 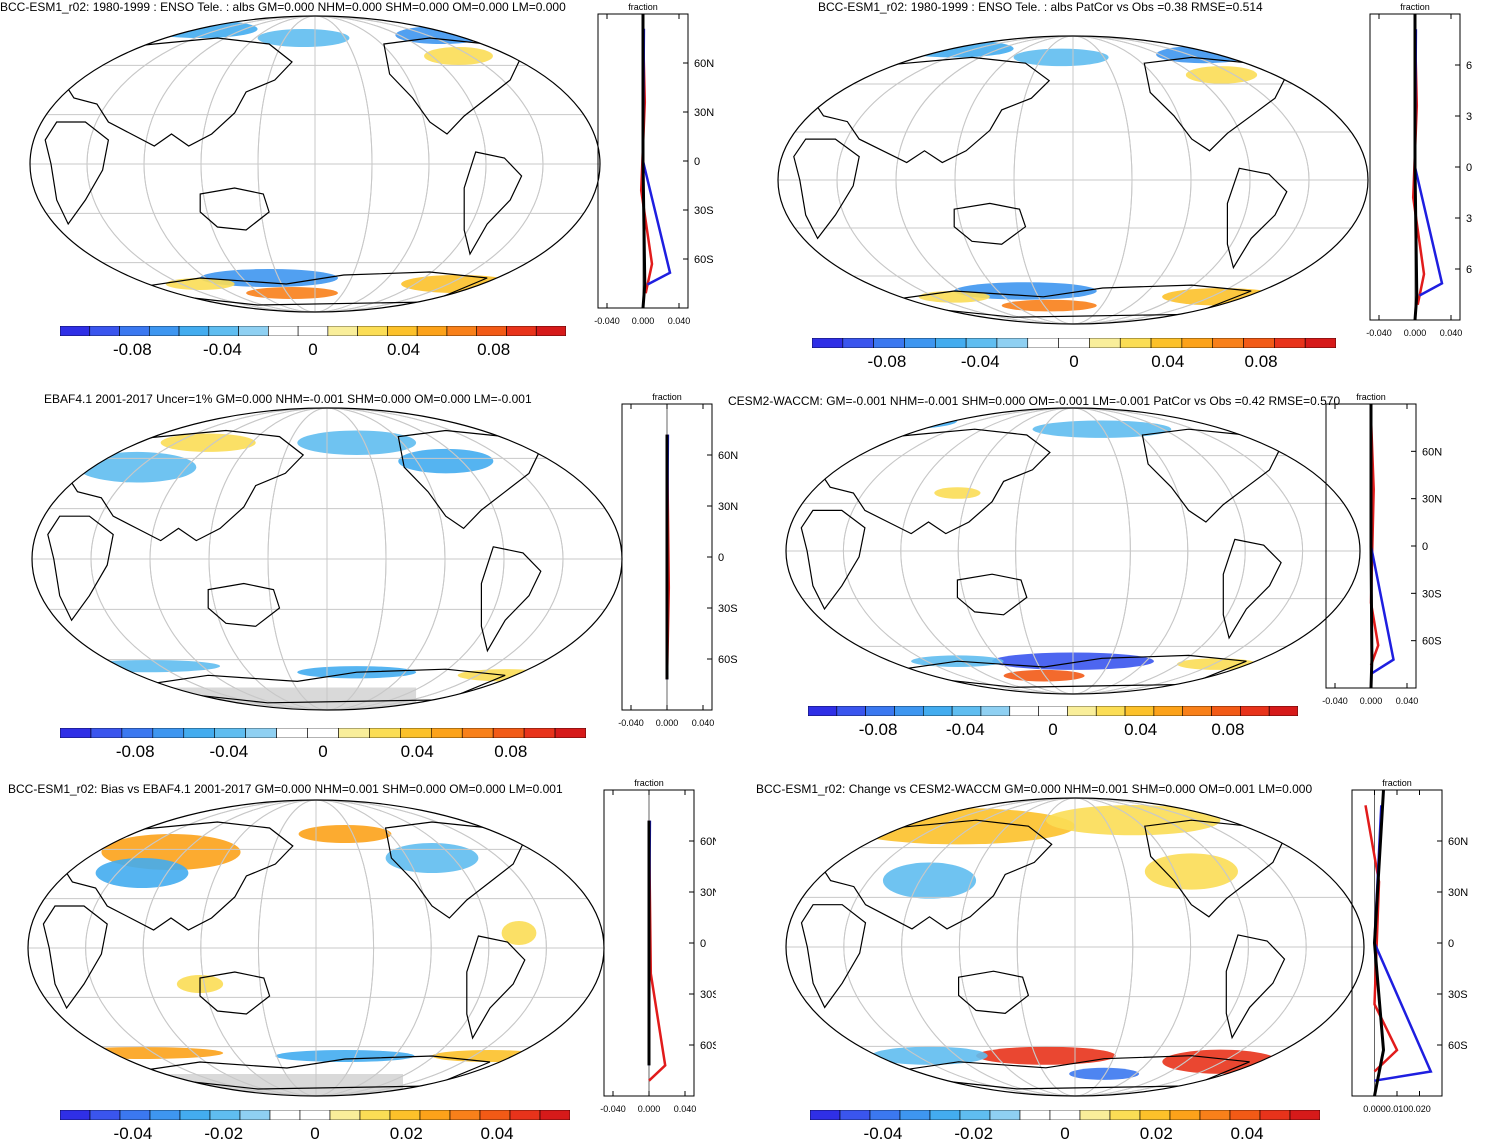 I want to click on colorbar-labels: -0.08 -0.04 0 0.04 0.08, so click(x=1053, y=730).